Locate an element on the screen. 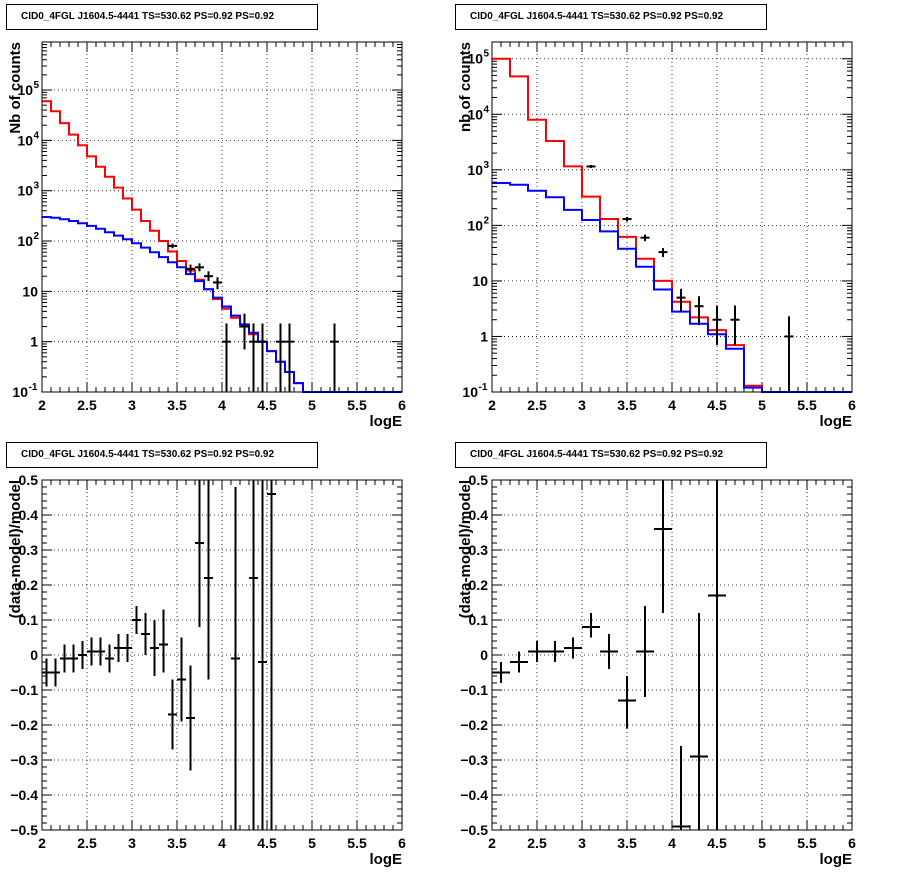  y-tick-exponent: 5 is located at coordinates (37, 85).